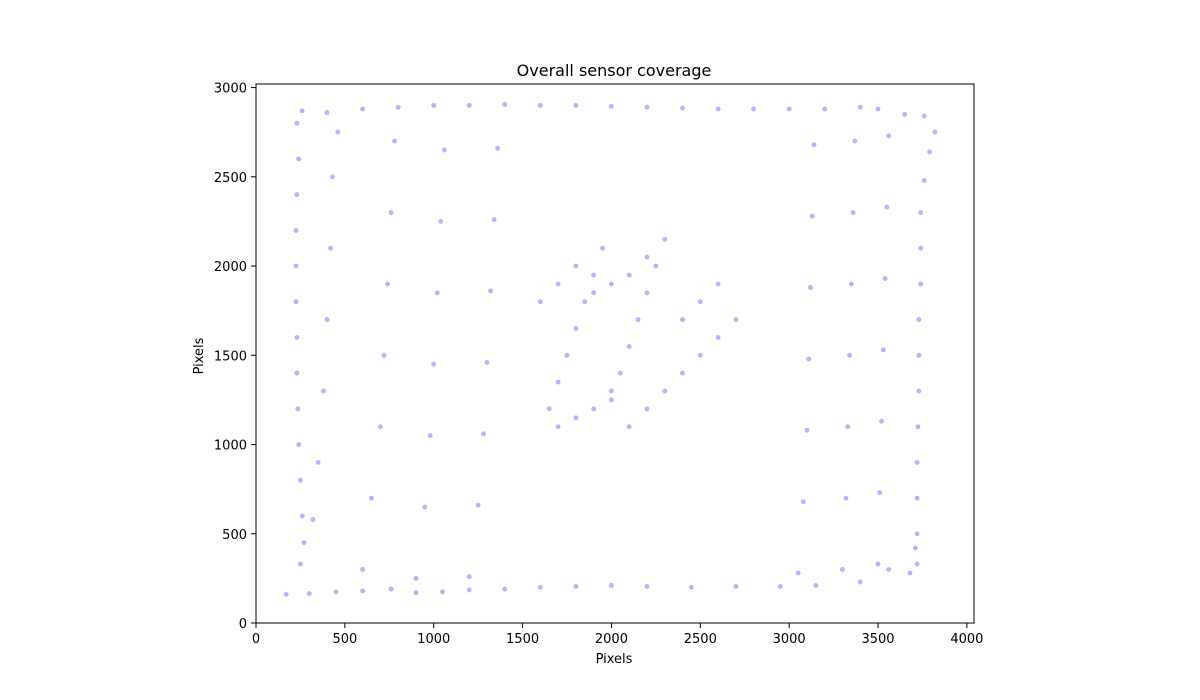  Describe the element at coordinates (877, 639) in the screenshot. I see `x-tick-label: 3500` at that location.